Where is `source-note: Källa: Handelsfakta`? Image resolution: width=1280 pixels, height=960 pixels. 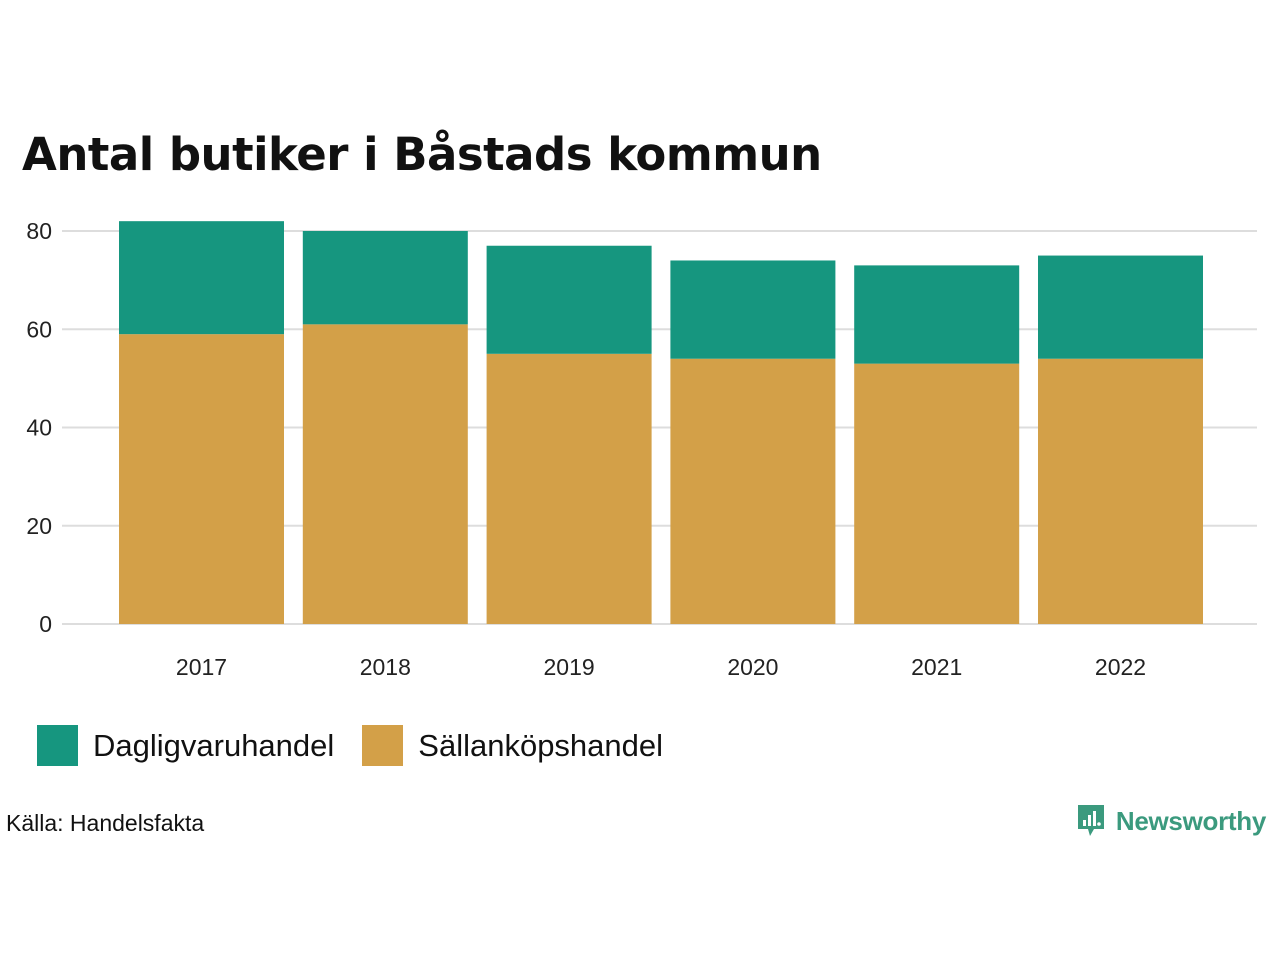
source-note: Källa: Handelsfakta is located at coordinates (105, 823).